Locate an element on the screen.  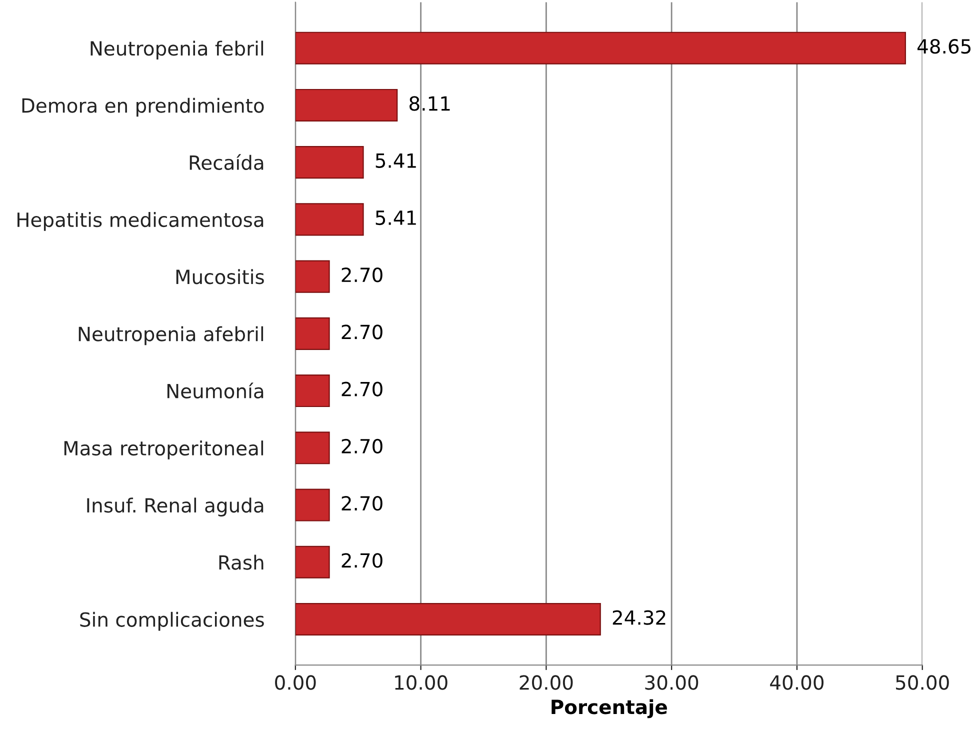
x-tick-label: 20.00 is located at coordinates (546, 682).